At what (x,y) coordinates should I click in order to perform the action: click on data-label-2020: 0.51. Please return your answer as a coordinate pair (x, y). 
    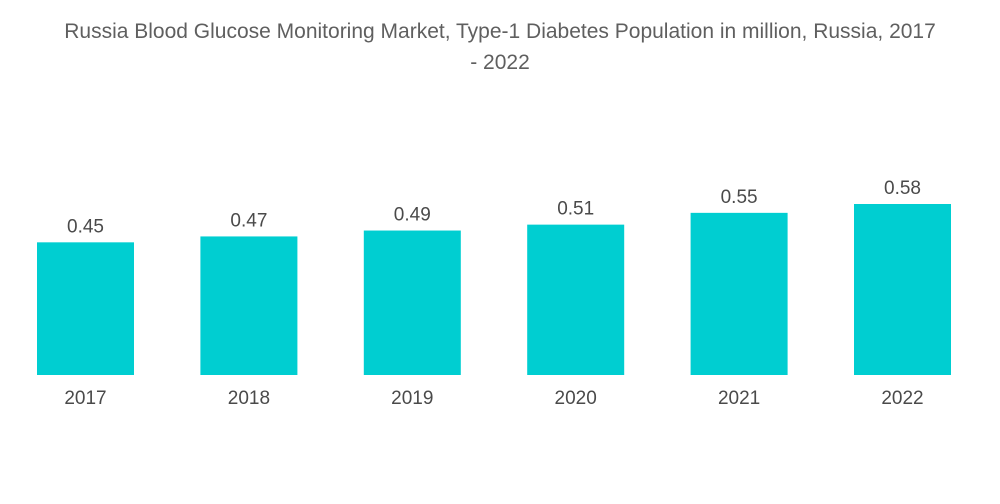
    Looking at the image, I should click on (575, 209).